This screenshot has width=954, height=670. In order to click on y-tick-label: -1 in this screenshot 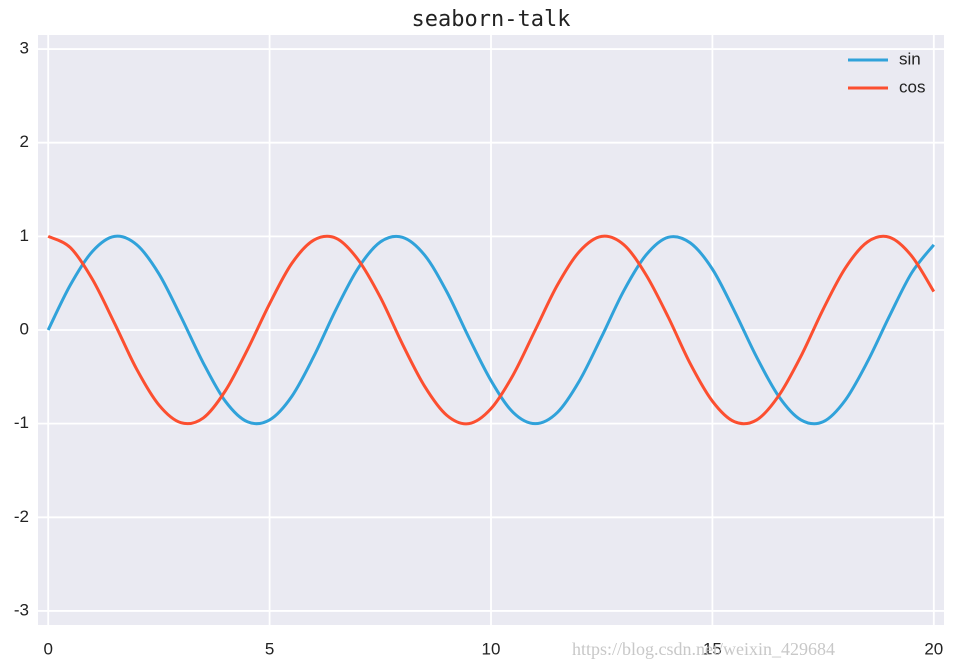, I will do `click(21, 422)`.